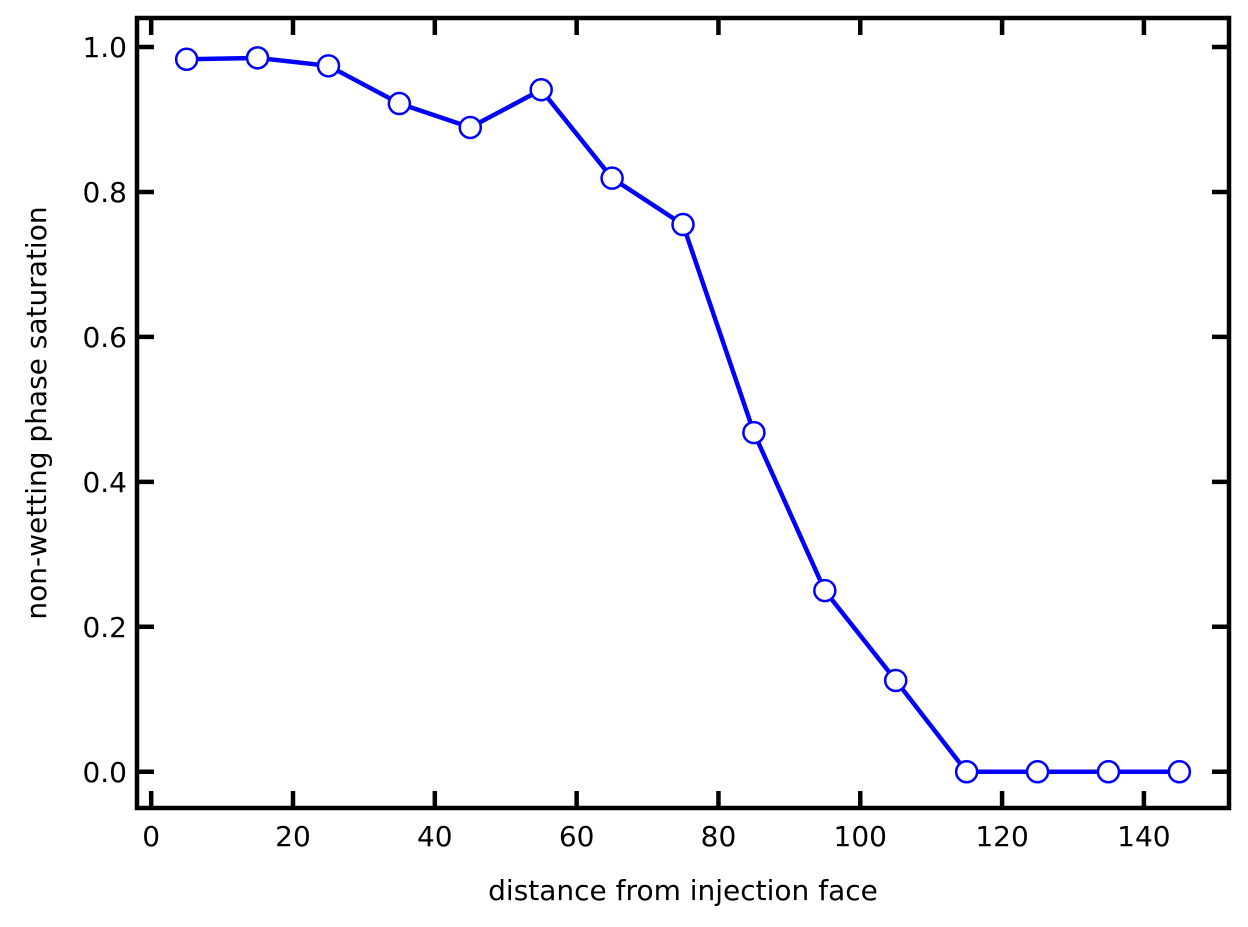  Describe the element at coordinates (151, 836) in the screenshot. I see `x-tick-label: 0` at that location.